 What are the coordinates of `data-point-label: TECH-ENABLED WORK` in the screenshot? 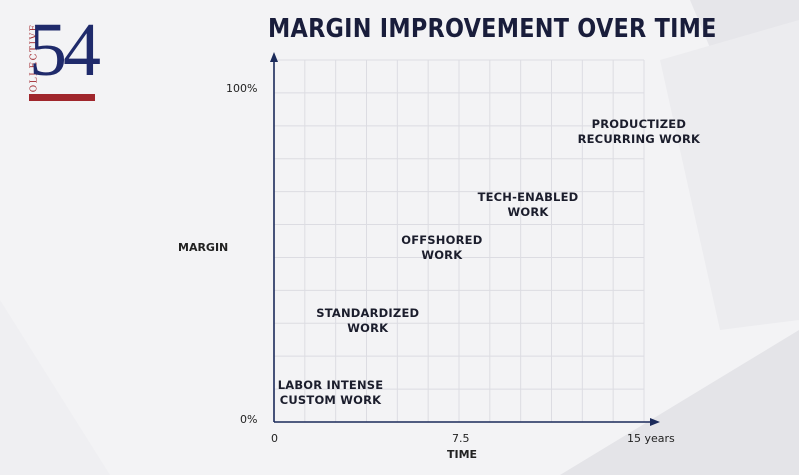 It's located at (528, 204).